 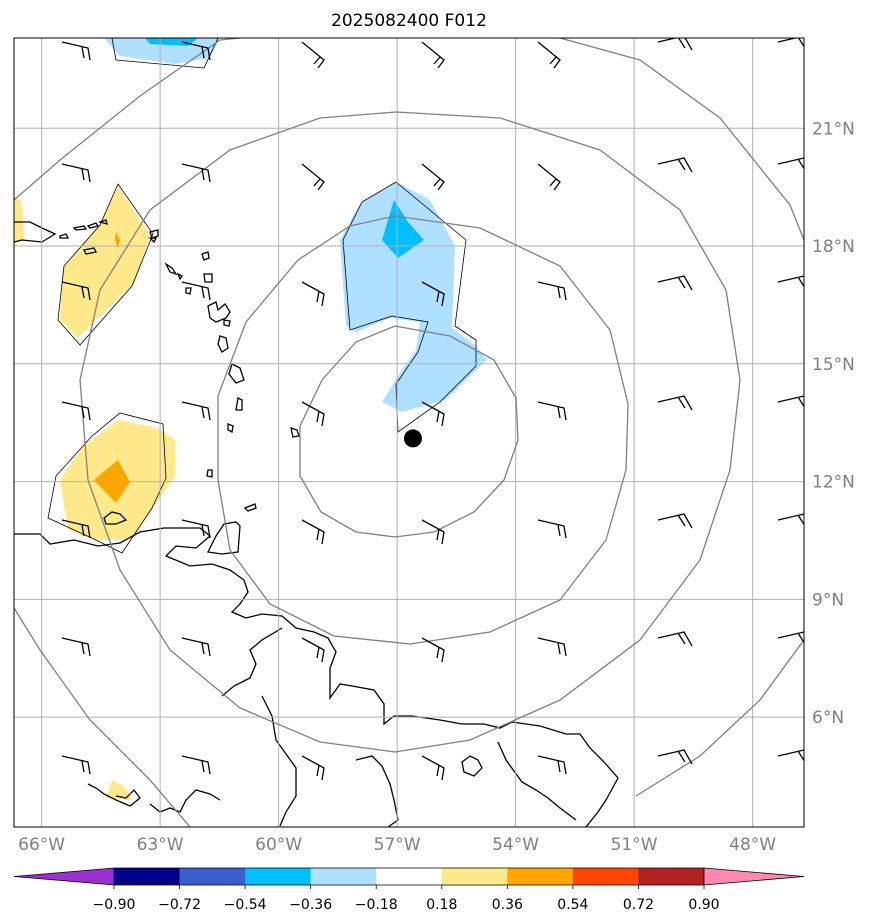 What do you see at coordinates (833, 423) in the screenshot?
I see `latitude-axis: 6°N 9°N 12°N 15°N 18°N 21°N` at bounding box center [833, 423].